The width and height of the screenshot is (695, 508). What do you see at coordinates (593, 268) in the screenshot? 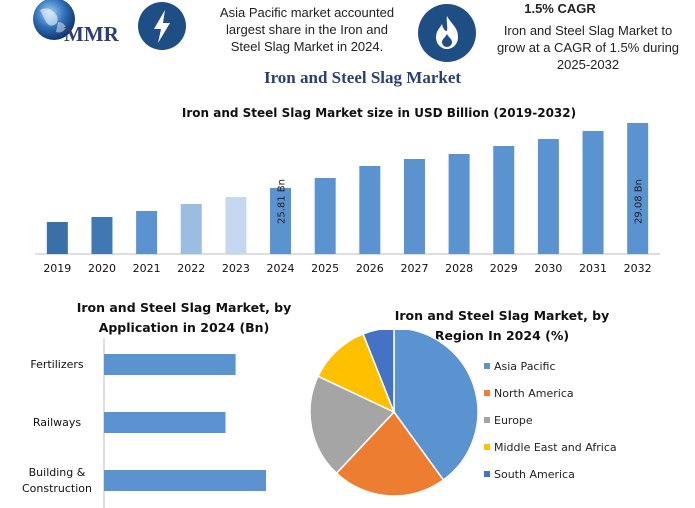
I see `x-tick-2031: 2031` at bounding box center [593, 268].